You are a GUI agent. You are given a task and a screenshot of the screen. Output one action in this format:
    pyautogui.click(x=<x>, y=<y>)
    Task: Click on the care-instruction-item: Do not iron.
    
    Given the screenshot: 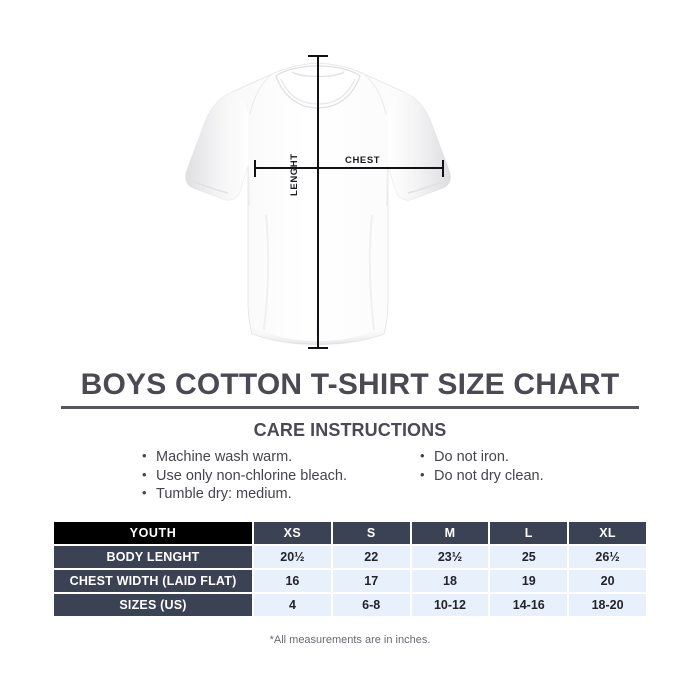 What is the action you would take?
    pyautogui.click(x=482, y=457)
    